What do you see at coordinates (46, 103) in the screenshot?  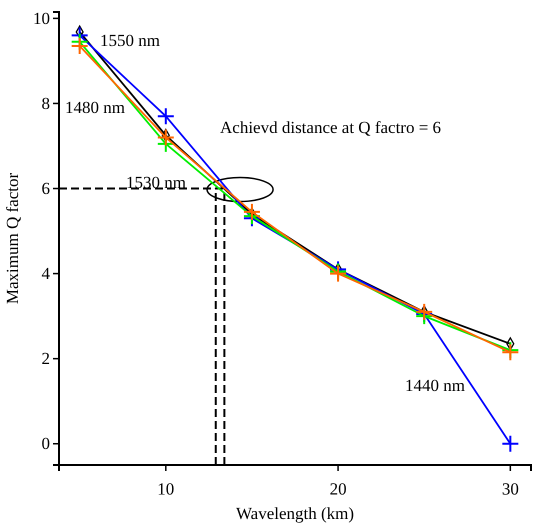 I see `y-tick-label: 8` at bounding box center [46, 103].